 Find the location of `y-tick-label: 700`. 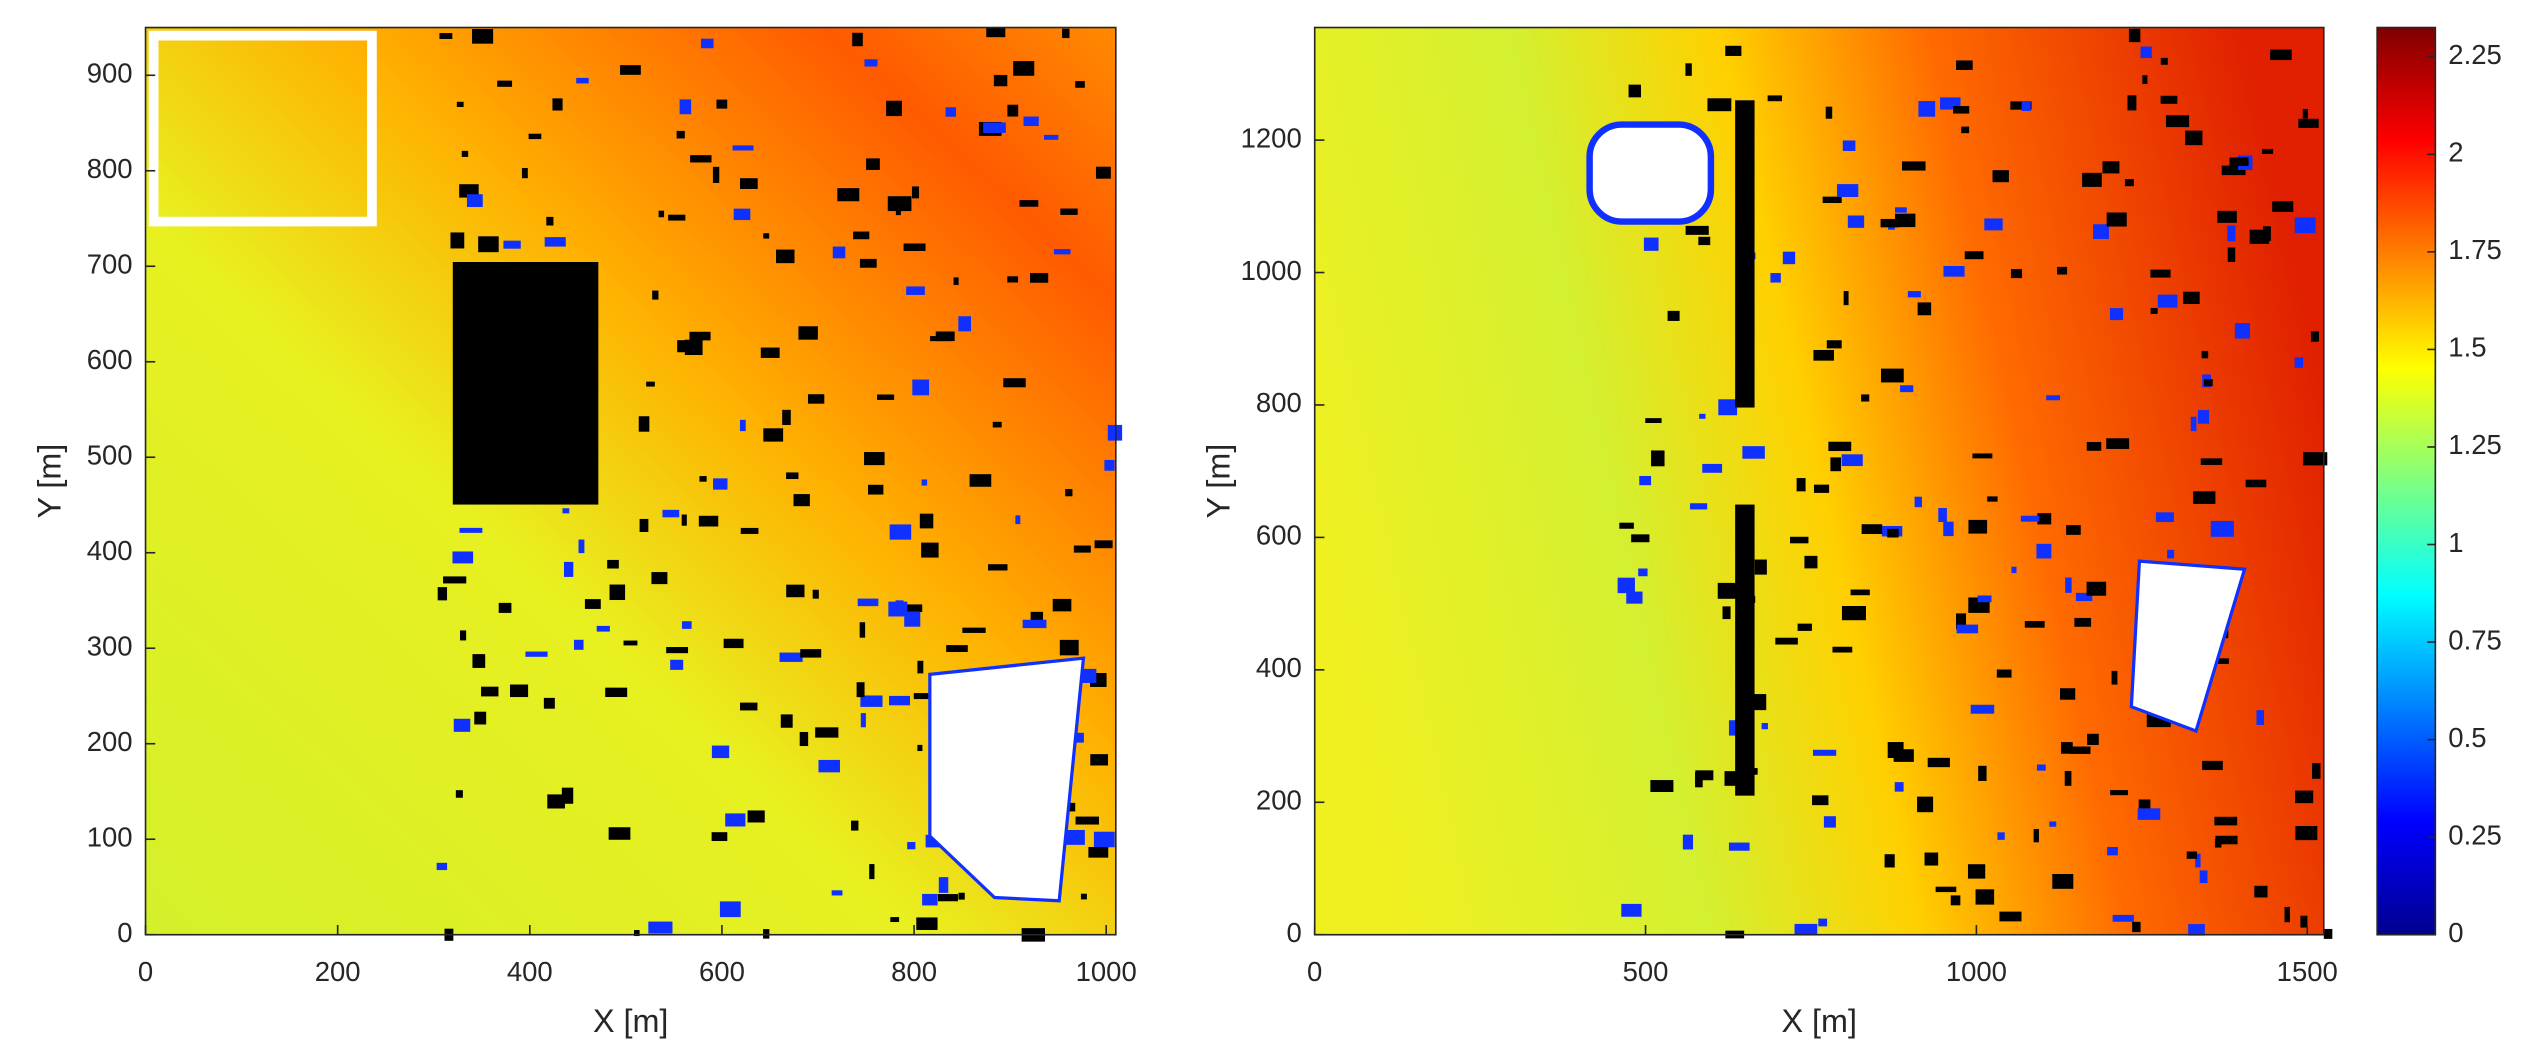

y-tick-label: 700 is located at coordinates (110, 264).